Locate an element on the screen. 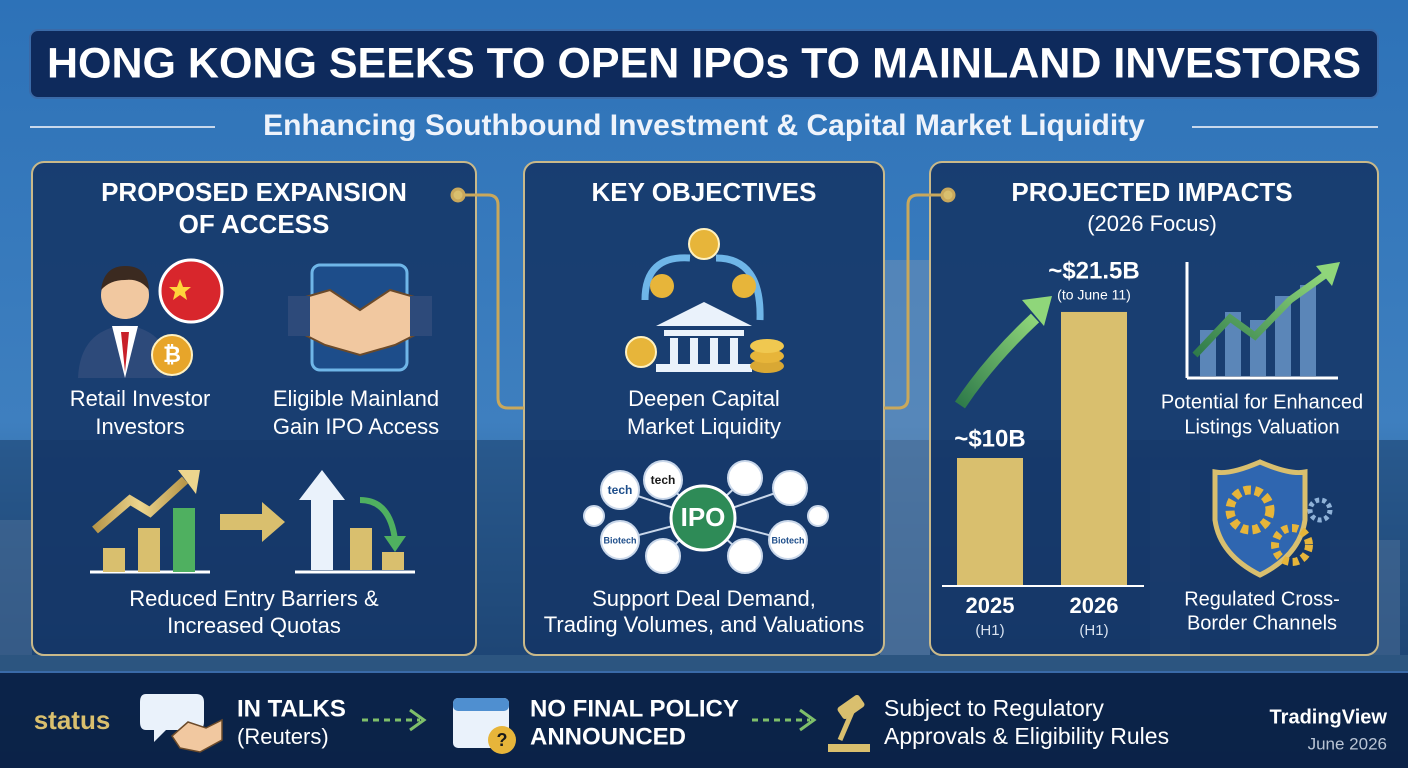  item-text: Gain IPO Access is located at coordinates (356, 426).